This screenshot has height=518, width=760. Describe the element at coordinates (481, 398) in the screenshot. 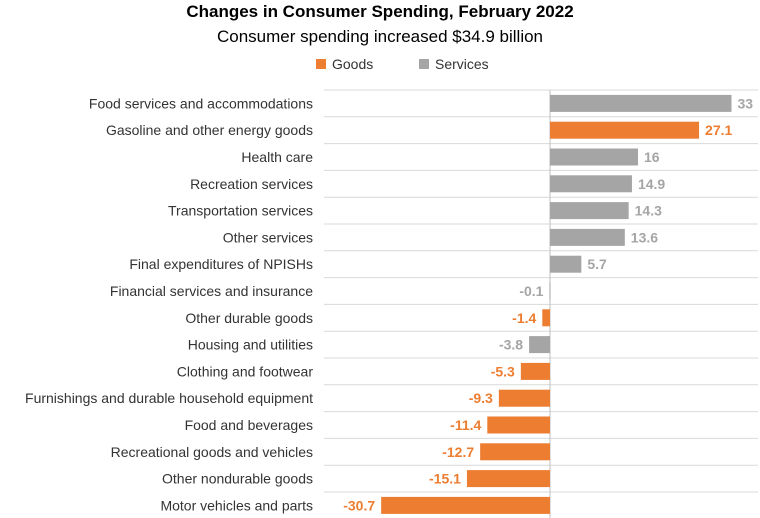

I see `data-label: -9.3` at that location.